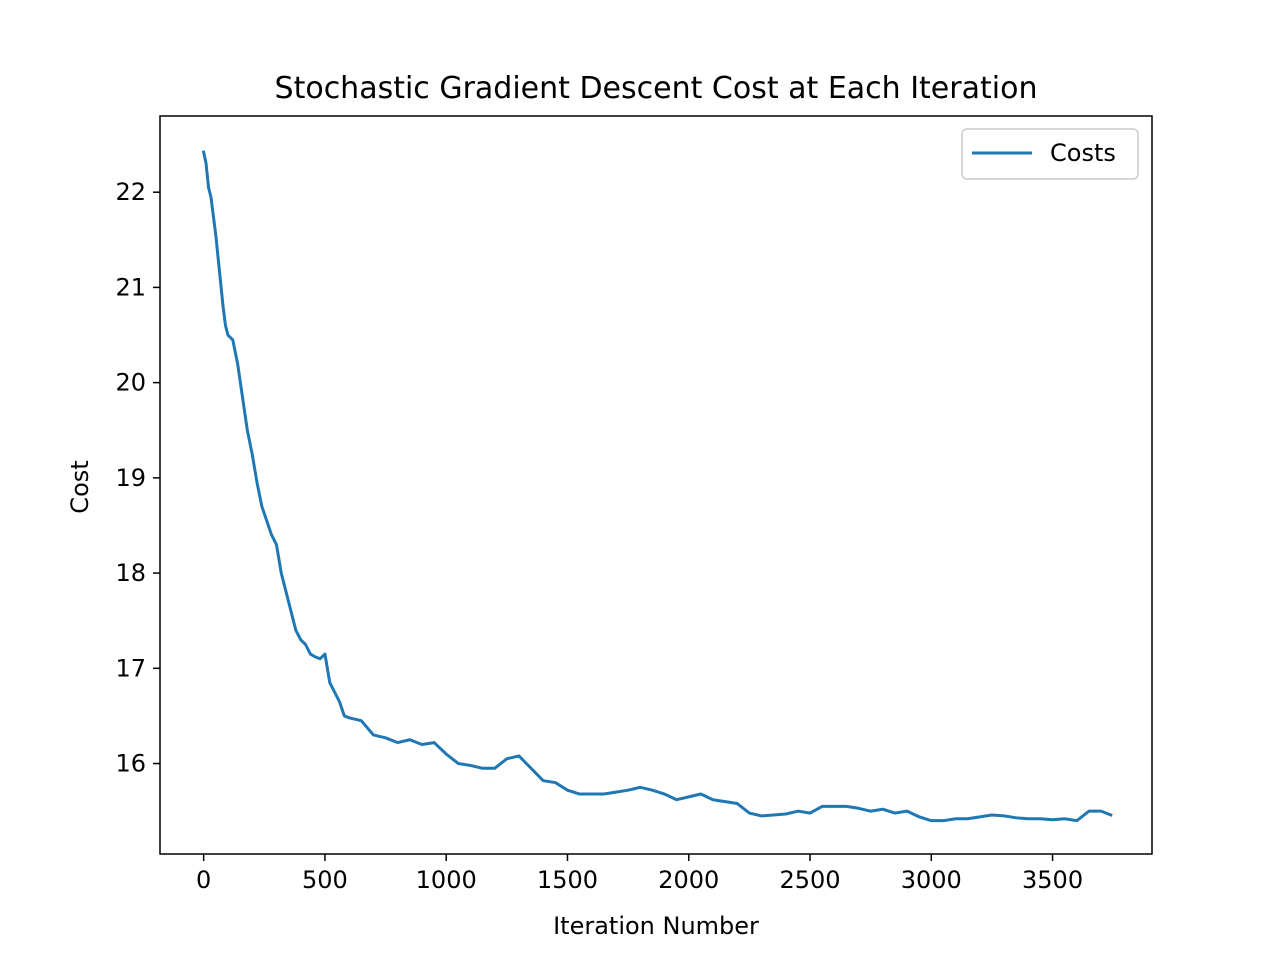  Describe the element at coordinates (130, 192) in the screenshot. I see `y-tick-label: 22` at that location.